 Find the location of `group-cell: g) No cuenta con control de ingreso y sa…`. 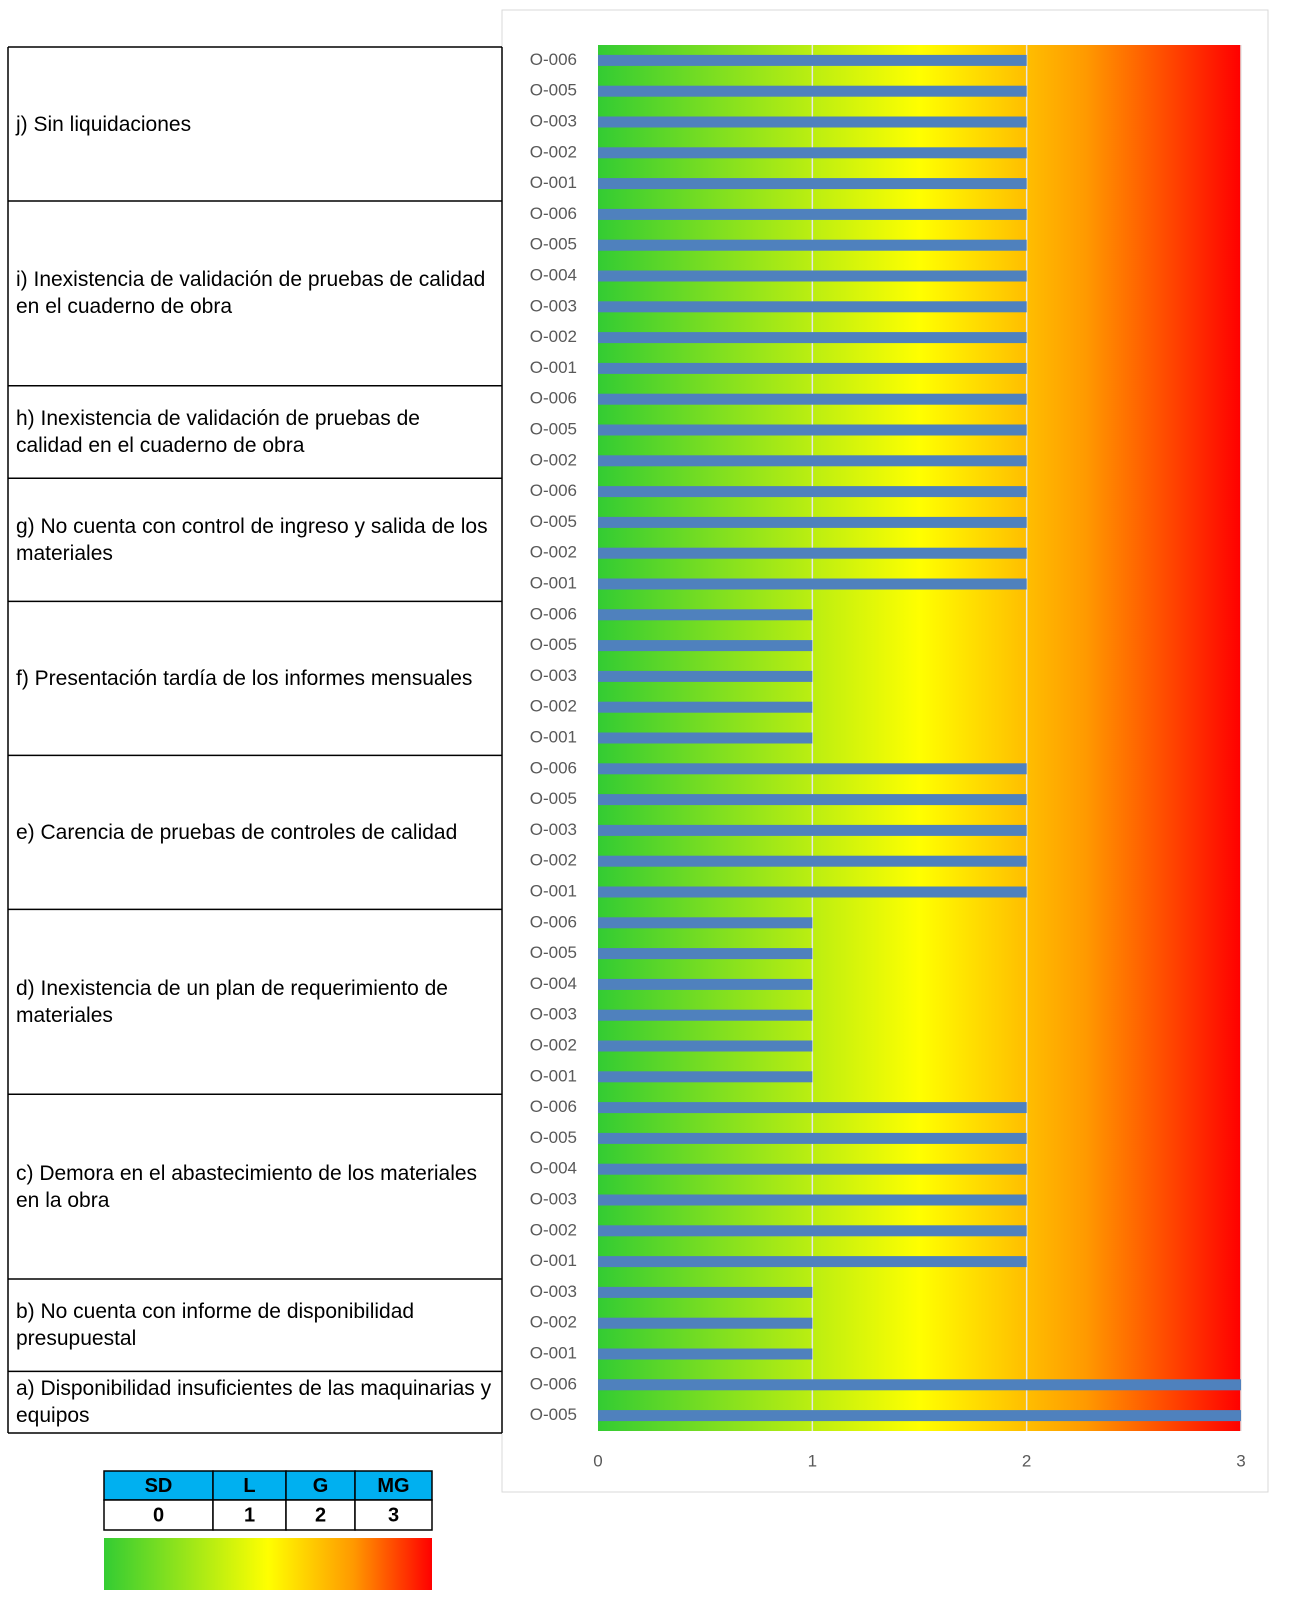

group-cell: g) No cuenta con control de ingreso y sa… is located at coordinates (252, 539).